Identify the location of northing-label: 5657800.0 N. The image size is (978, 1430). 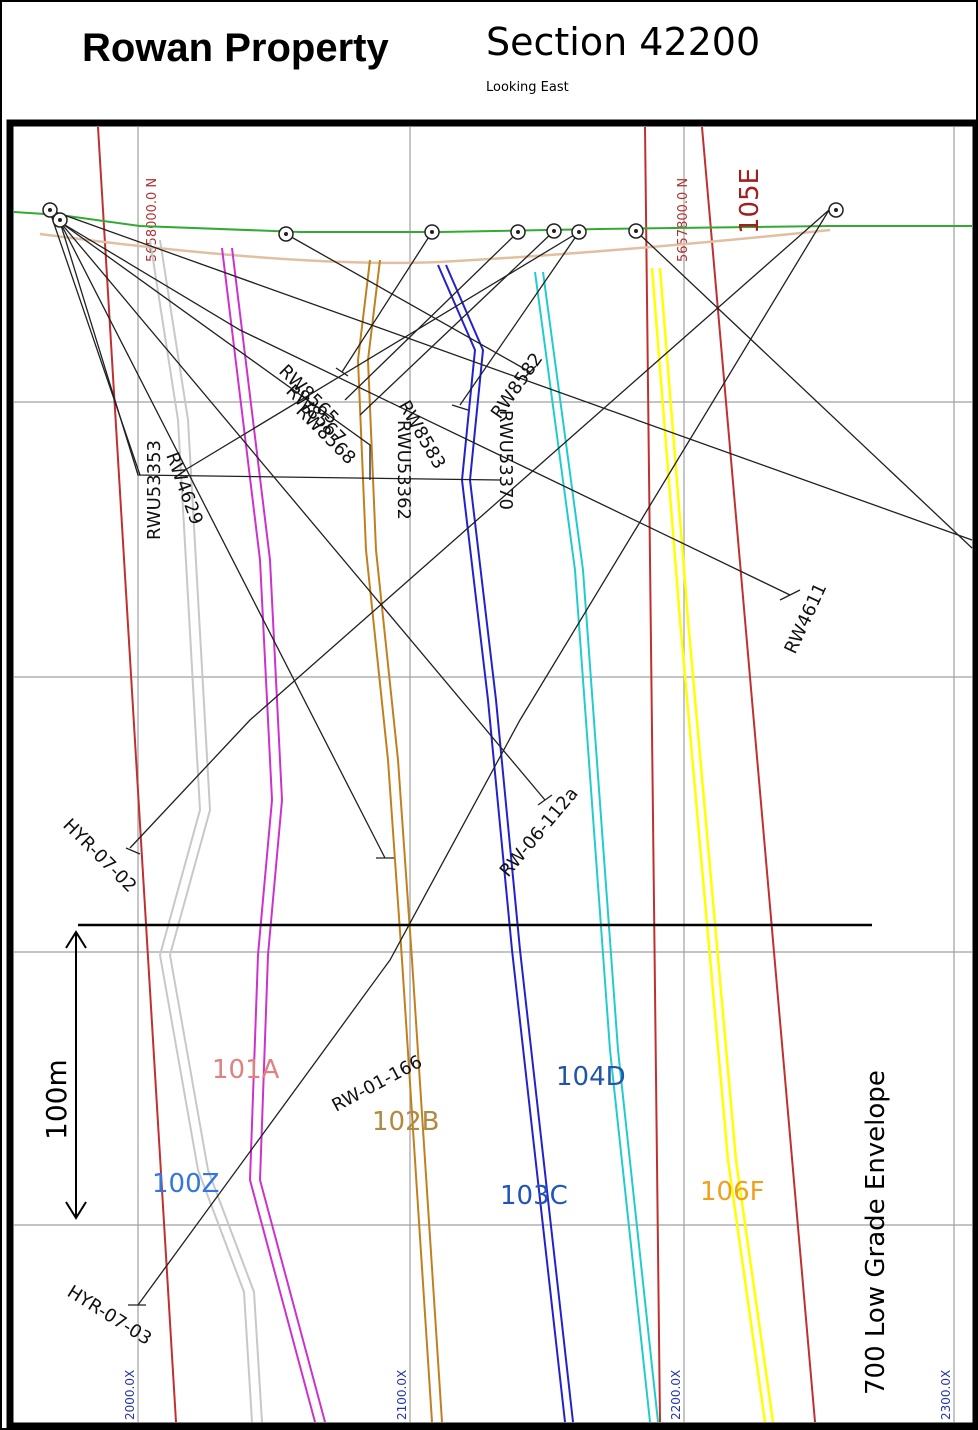
(683, 220).